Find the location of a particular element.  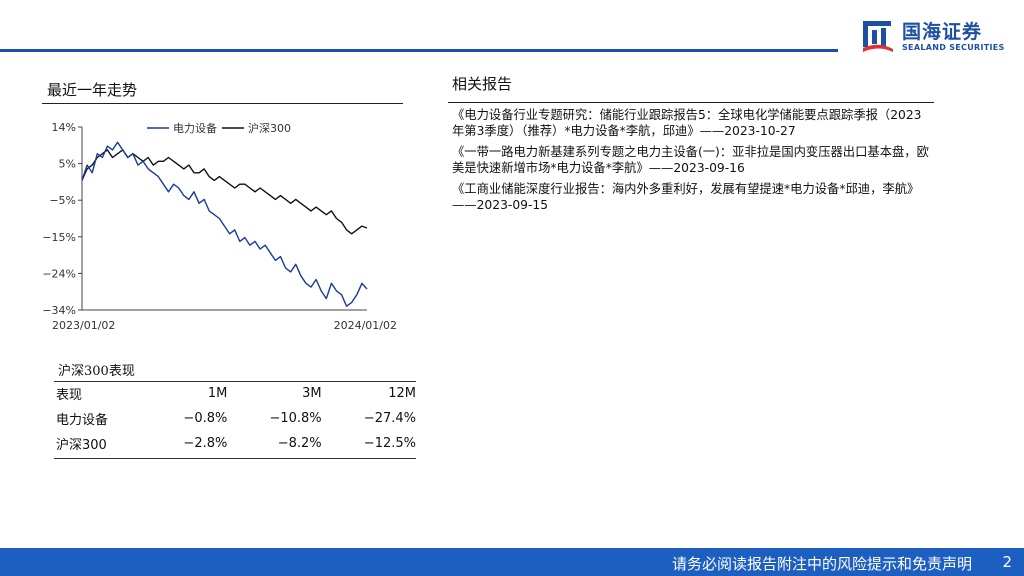

table-row: 沪深300 −2.8% −8.2% −12.5% is located at coordinates (235, 443).